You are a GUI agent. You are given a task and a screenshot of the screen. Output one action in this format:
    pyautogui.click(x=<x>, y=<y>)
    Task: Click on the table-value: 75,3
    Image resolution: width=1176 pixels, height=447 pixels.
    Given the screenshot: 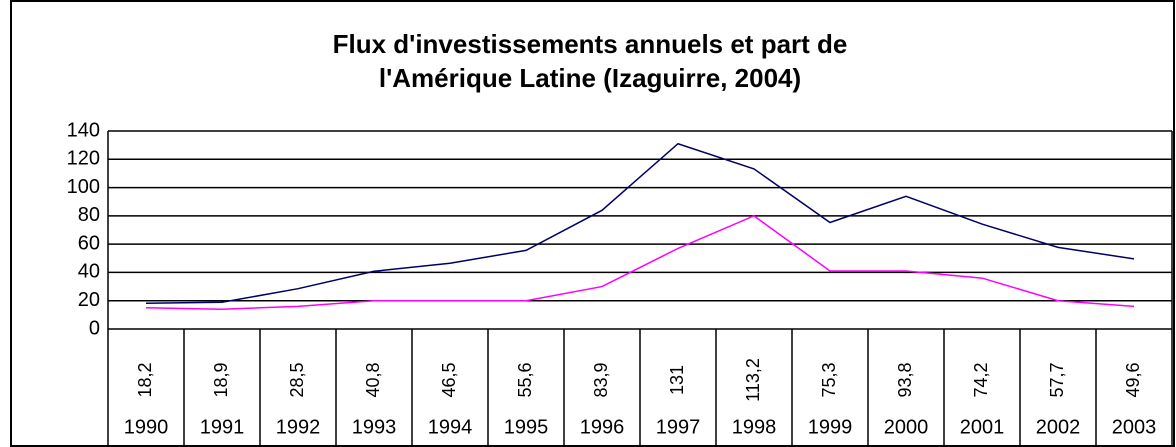 What is the action you would take?
    pyautogui.click(x=829, y=379)
    